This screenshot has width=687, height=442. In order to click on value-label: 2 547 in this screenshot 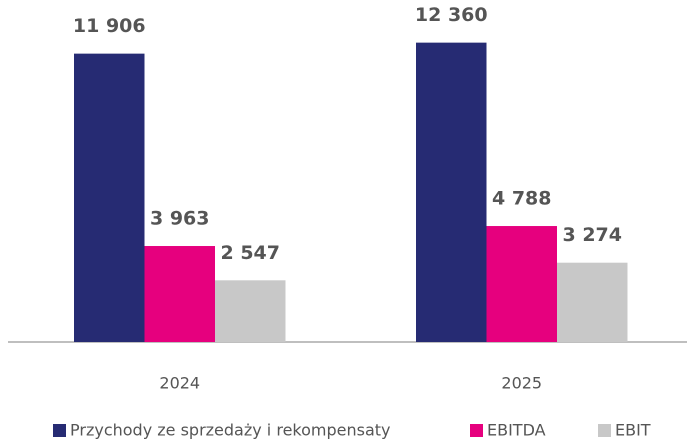, I will do `click(251, 253)`.